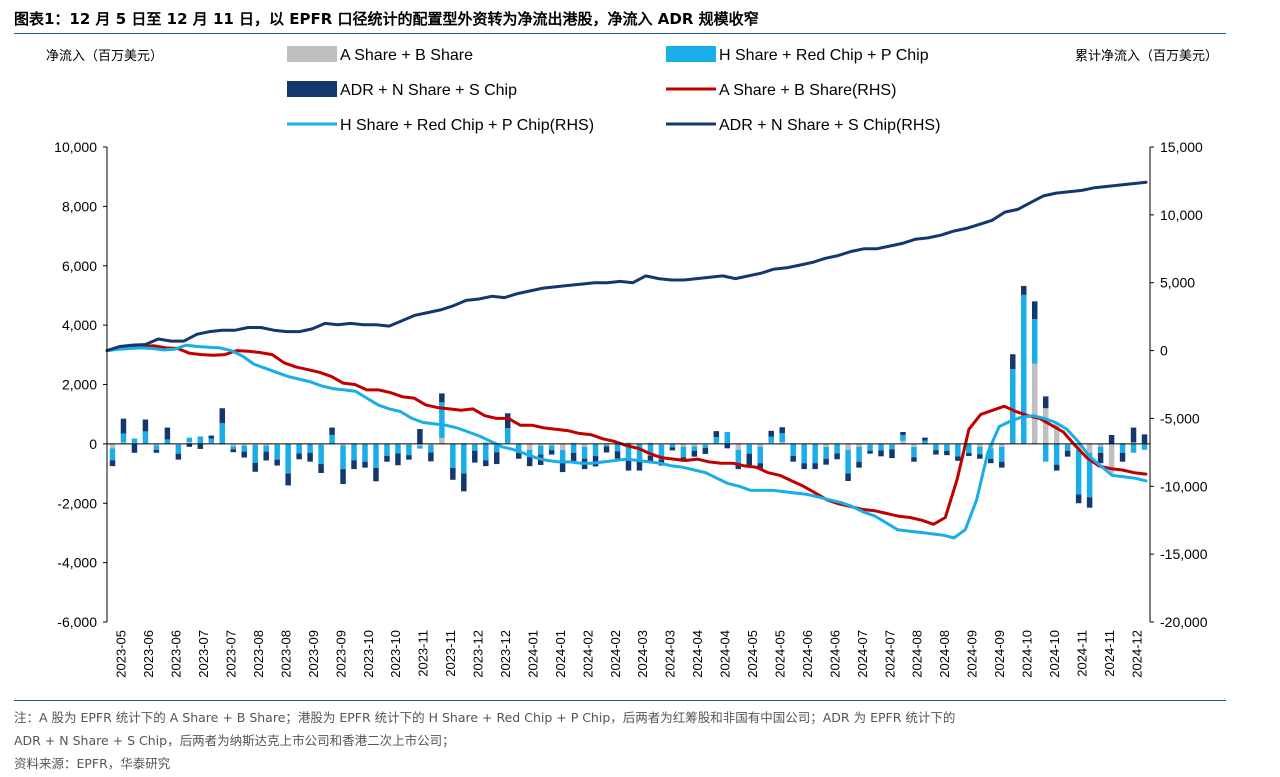 The height and width of the screenshot is (777, 1280). Describe the element at coordinates (92, 763) in the screenshot. I see `source-line: 资料来源：EPFR，华泰研究` at that location.